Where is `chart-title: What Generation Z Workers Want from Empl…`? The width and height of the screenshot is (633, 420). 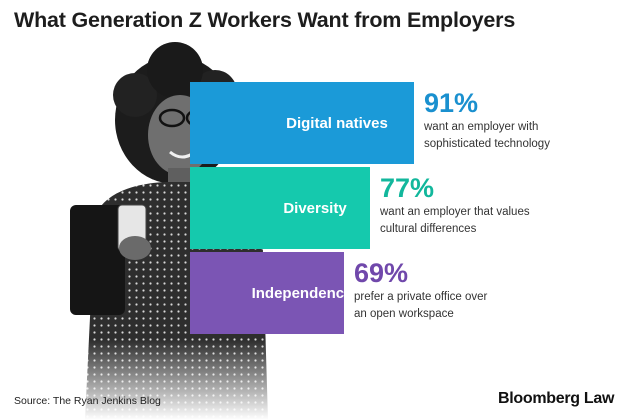
chart-title: What Generation Z Workers Want from Empl… is located at coordinates (265, 20).